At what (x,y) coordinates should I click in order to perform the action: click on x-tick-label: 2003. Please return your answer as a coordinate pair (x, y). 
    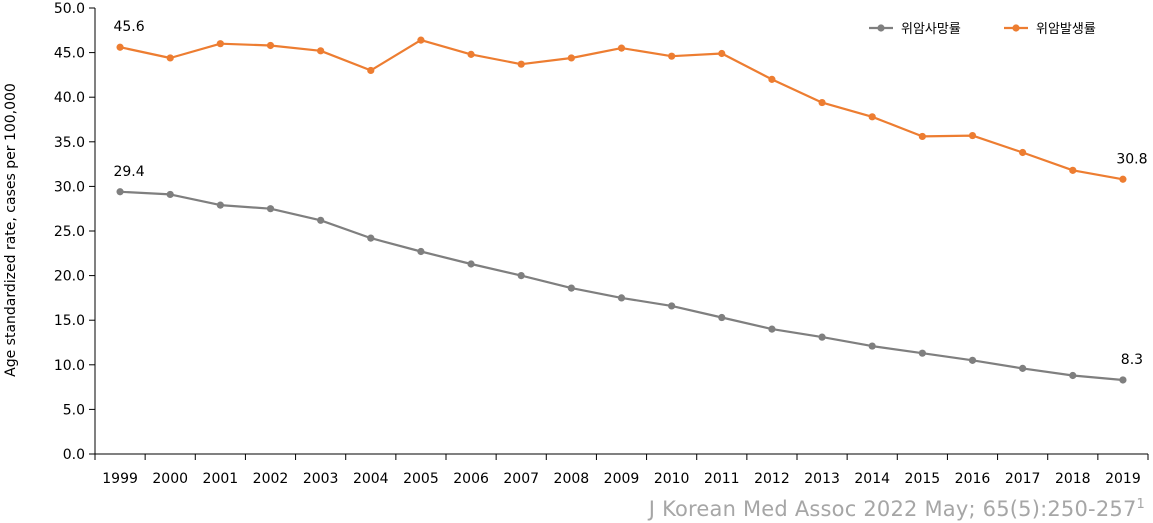
    Looking at the image, I should click on (321, 479).